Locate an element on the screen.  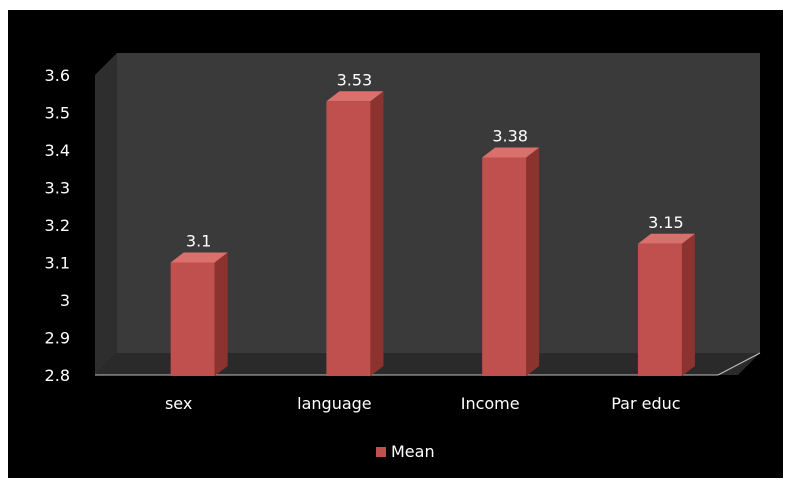
y-tick-label: 3.4 is located at coordinates (57, 150).